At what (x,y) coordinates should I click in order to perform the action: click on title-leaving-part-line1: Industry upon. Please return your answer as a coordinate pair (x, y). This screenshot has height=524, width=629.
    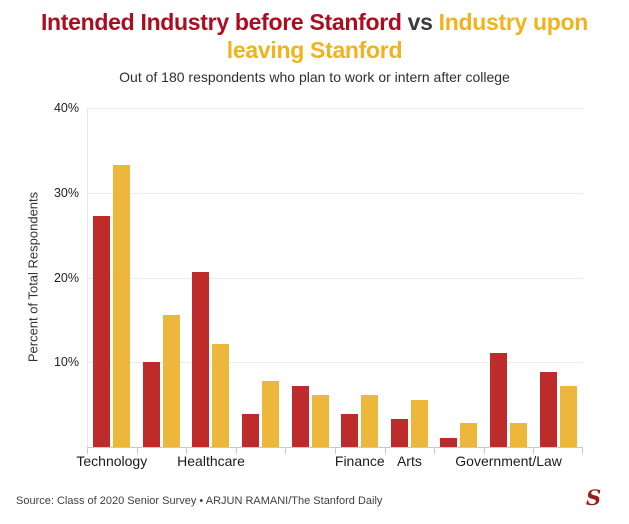
    Looking at the image, I should click on (513, 22).